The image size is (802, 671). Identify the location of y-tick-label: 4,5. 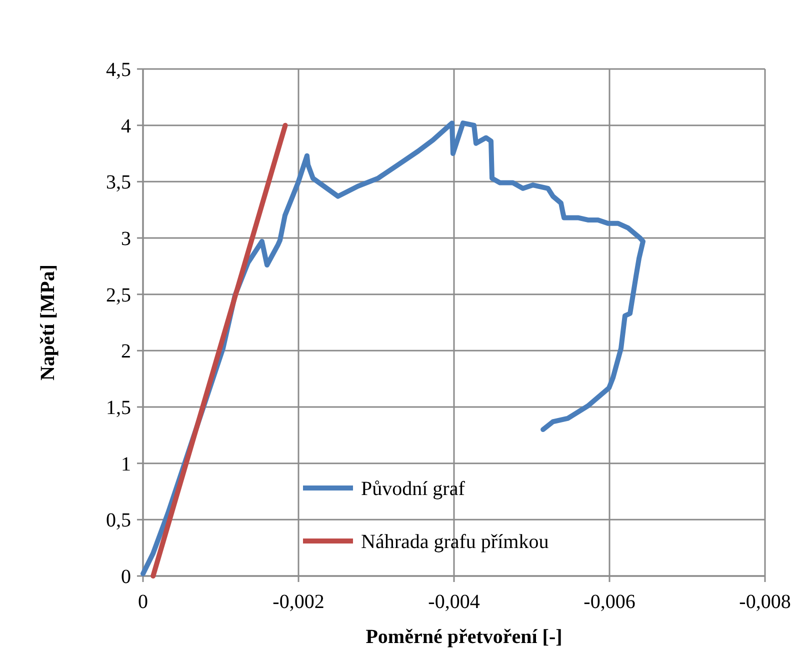
(118, 70).